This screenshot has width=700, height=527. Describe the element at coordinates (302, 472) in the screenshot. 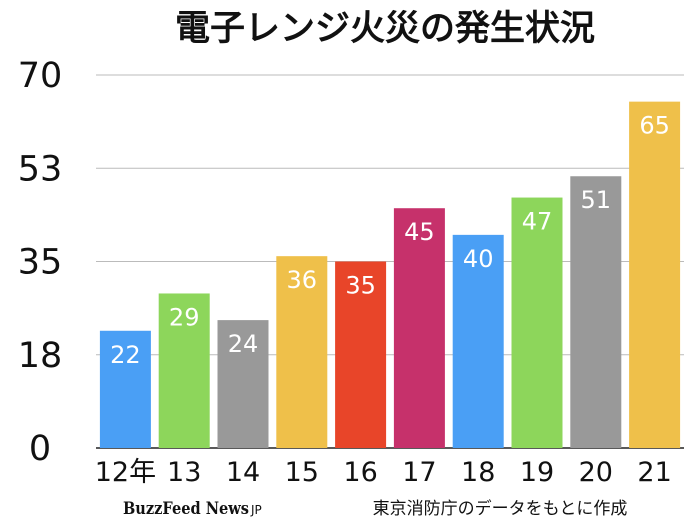

I see `x-tick-label: 15` at that location.